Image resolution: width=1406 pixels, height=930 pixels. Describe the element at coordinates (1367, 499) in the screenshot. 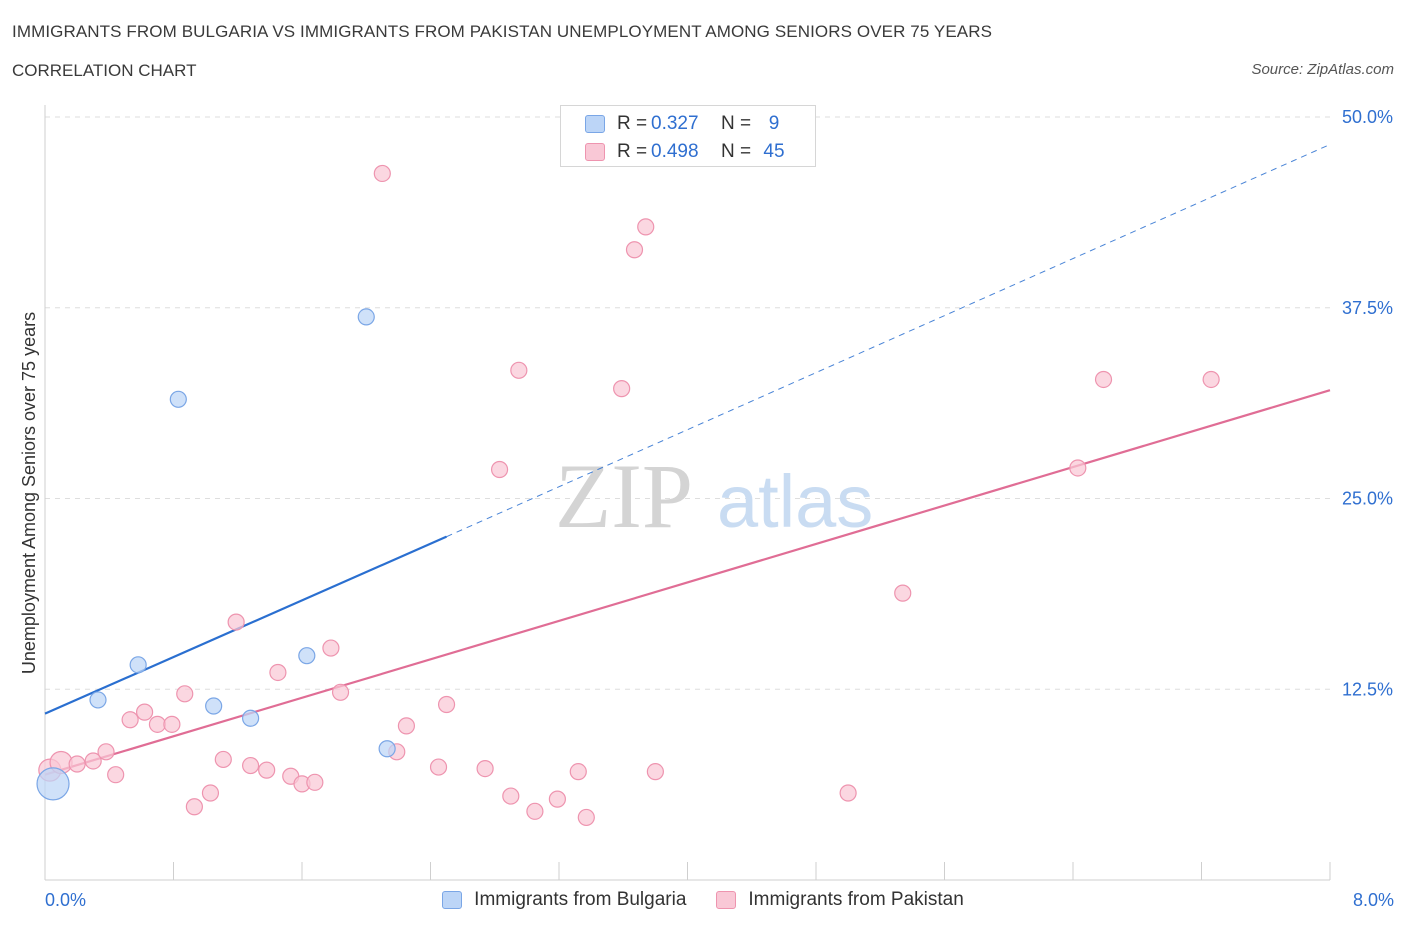

I see `y-tick-label: 25.0%` at that location.